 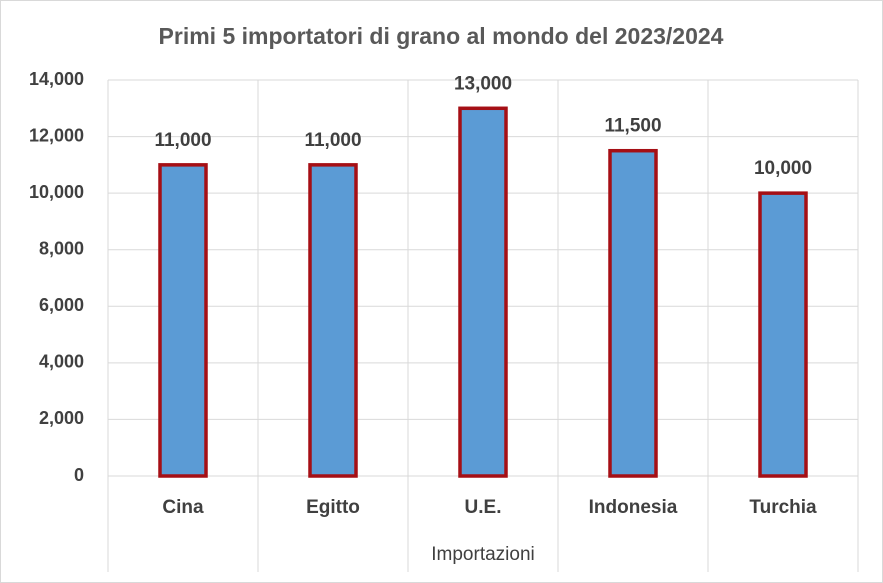 I want to click on y-tick-label: 12,000, so click(x=56, y=135).